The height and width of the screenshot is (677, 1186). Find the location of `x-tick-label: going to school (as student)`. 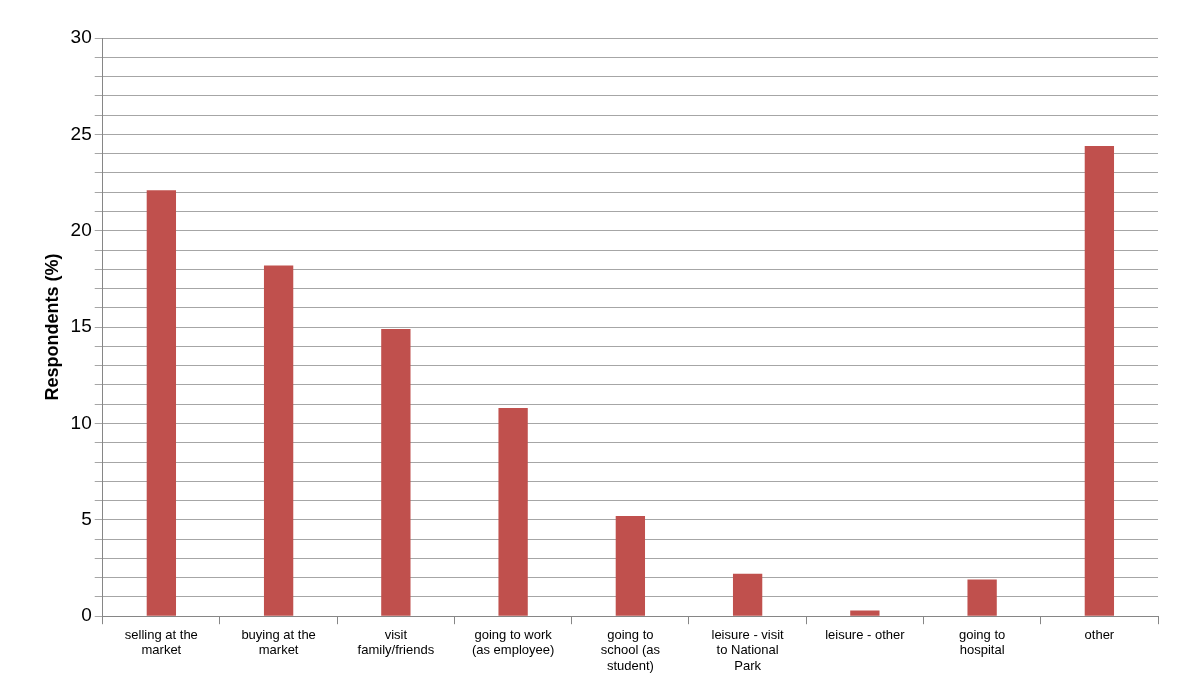

x-tick-label: going to school (as student) is located at coordinates (630, 649).